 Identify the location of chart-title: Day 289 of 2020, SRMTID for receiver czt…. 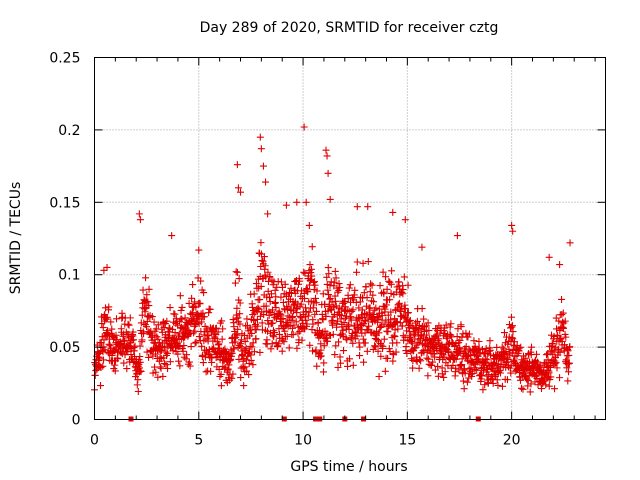
(349, 28).